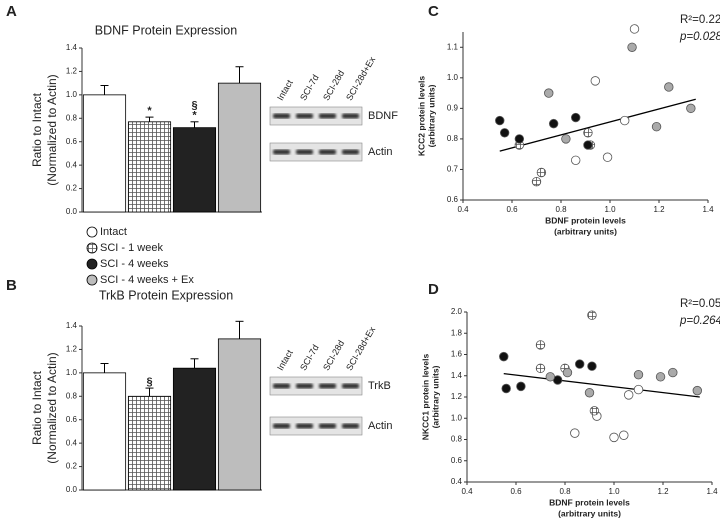 The image size is (720, 522). I want to click on y-tick-label: 0.0, so click(72, 489).